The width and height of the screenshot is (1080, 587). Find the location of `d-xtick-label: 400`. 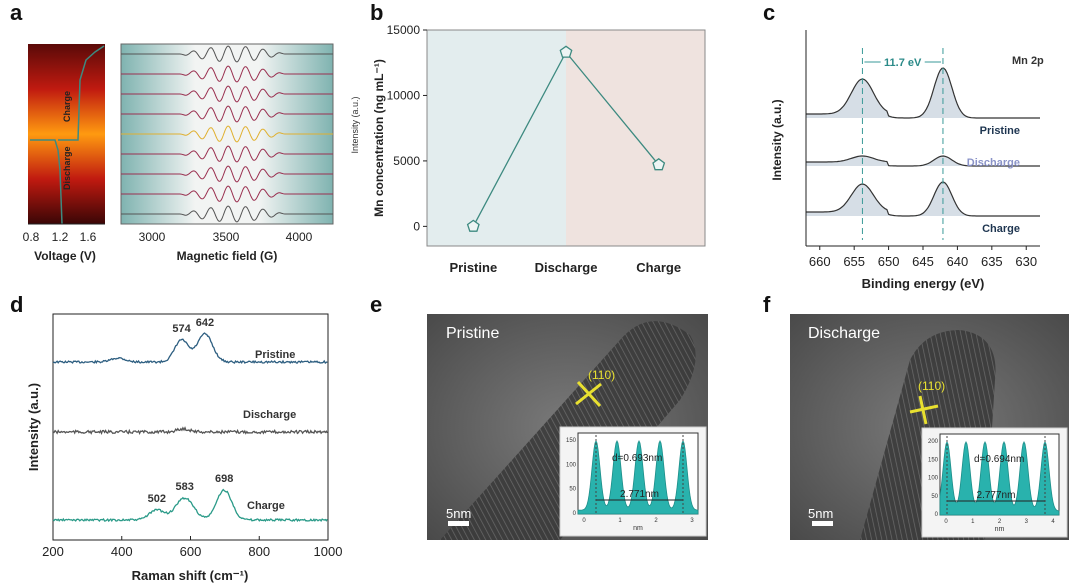

d-xtick-label: 400 is located at coordinates (122, 551).